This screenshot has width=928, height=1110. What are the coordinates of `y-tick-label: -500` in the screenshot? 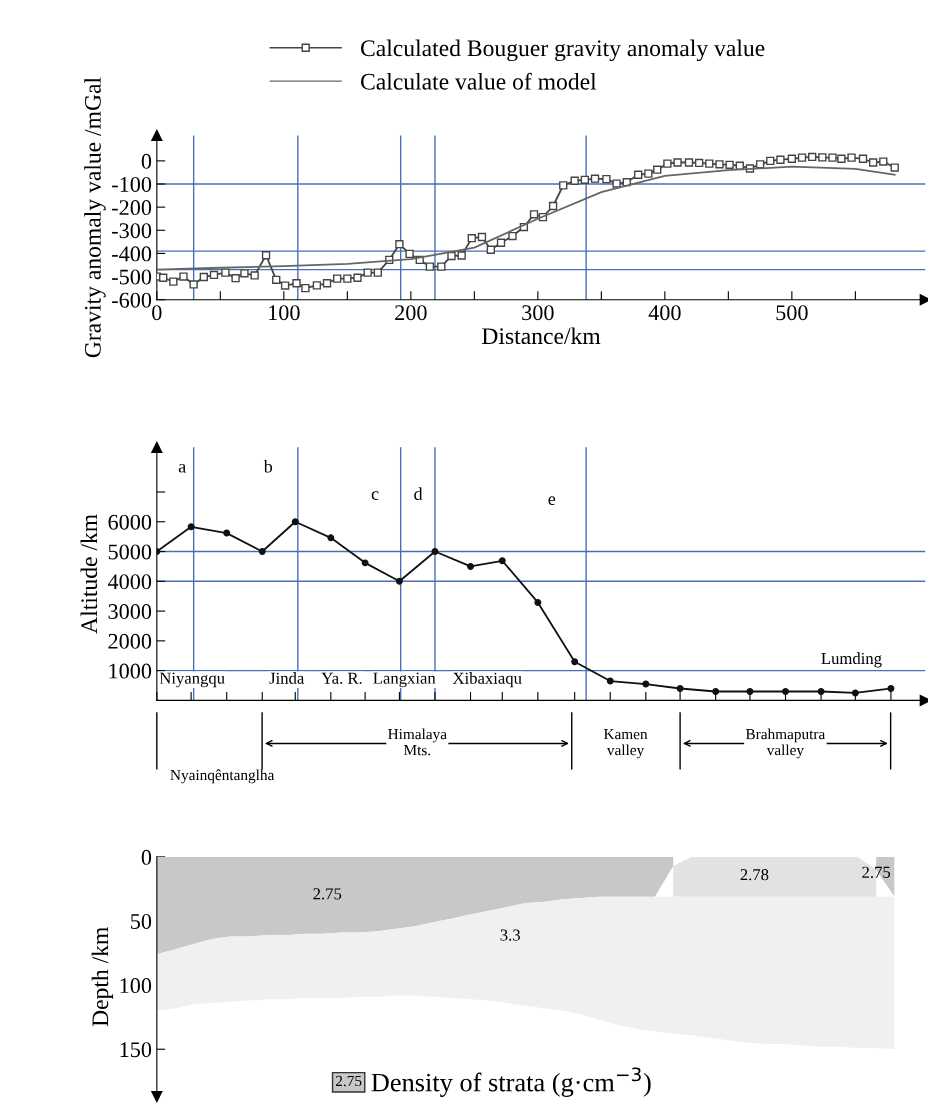 It's located at (132, 277).